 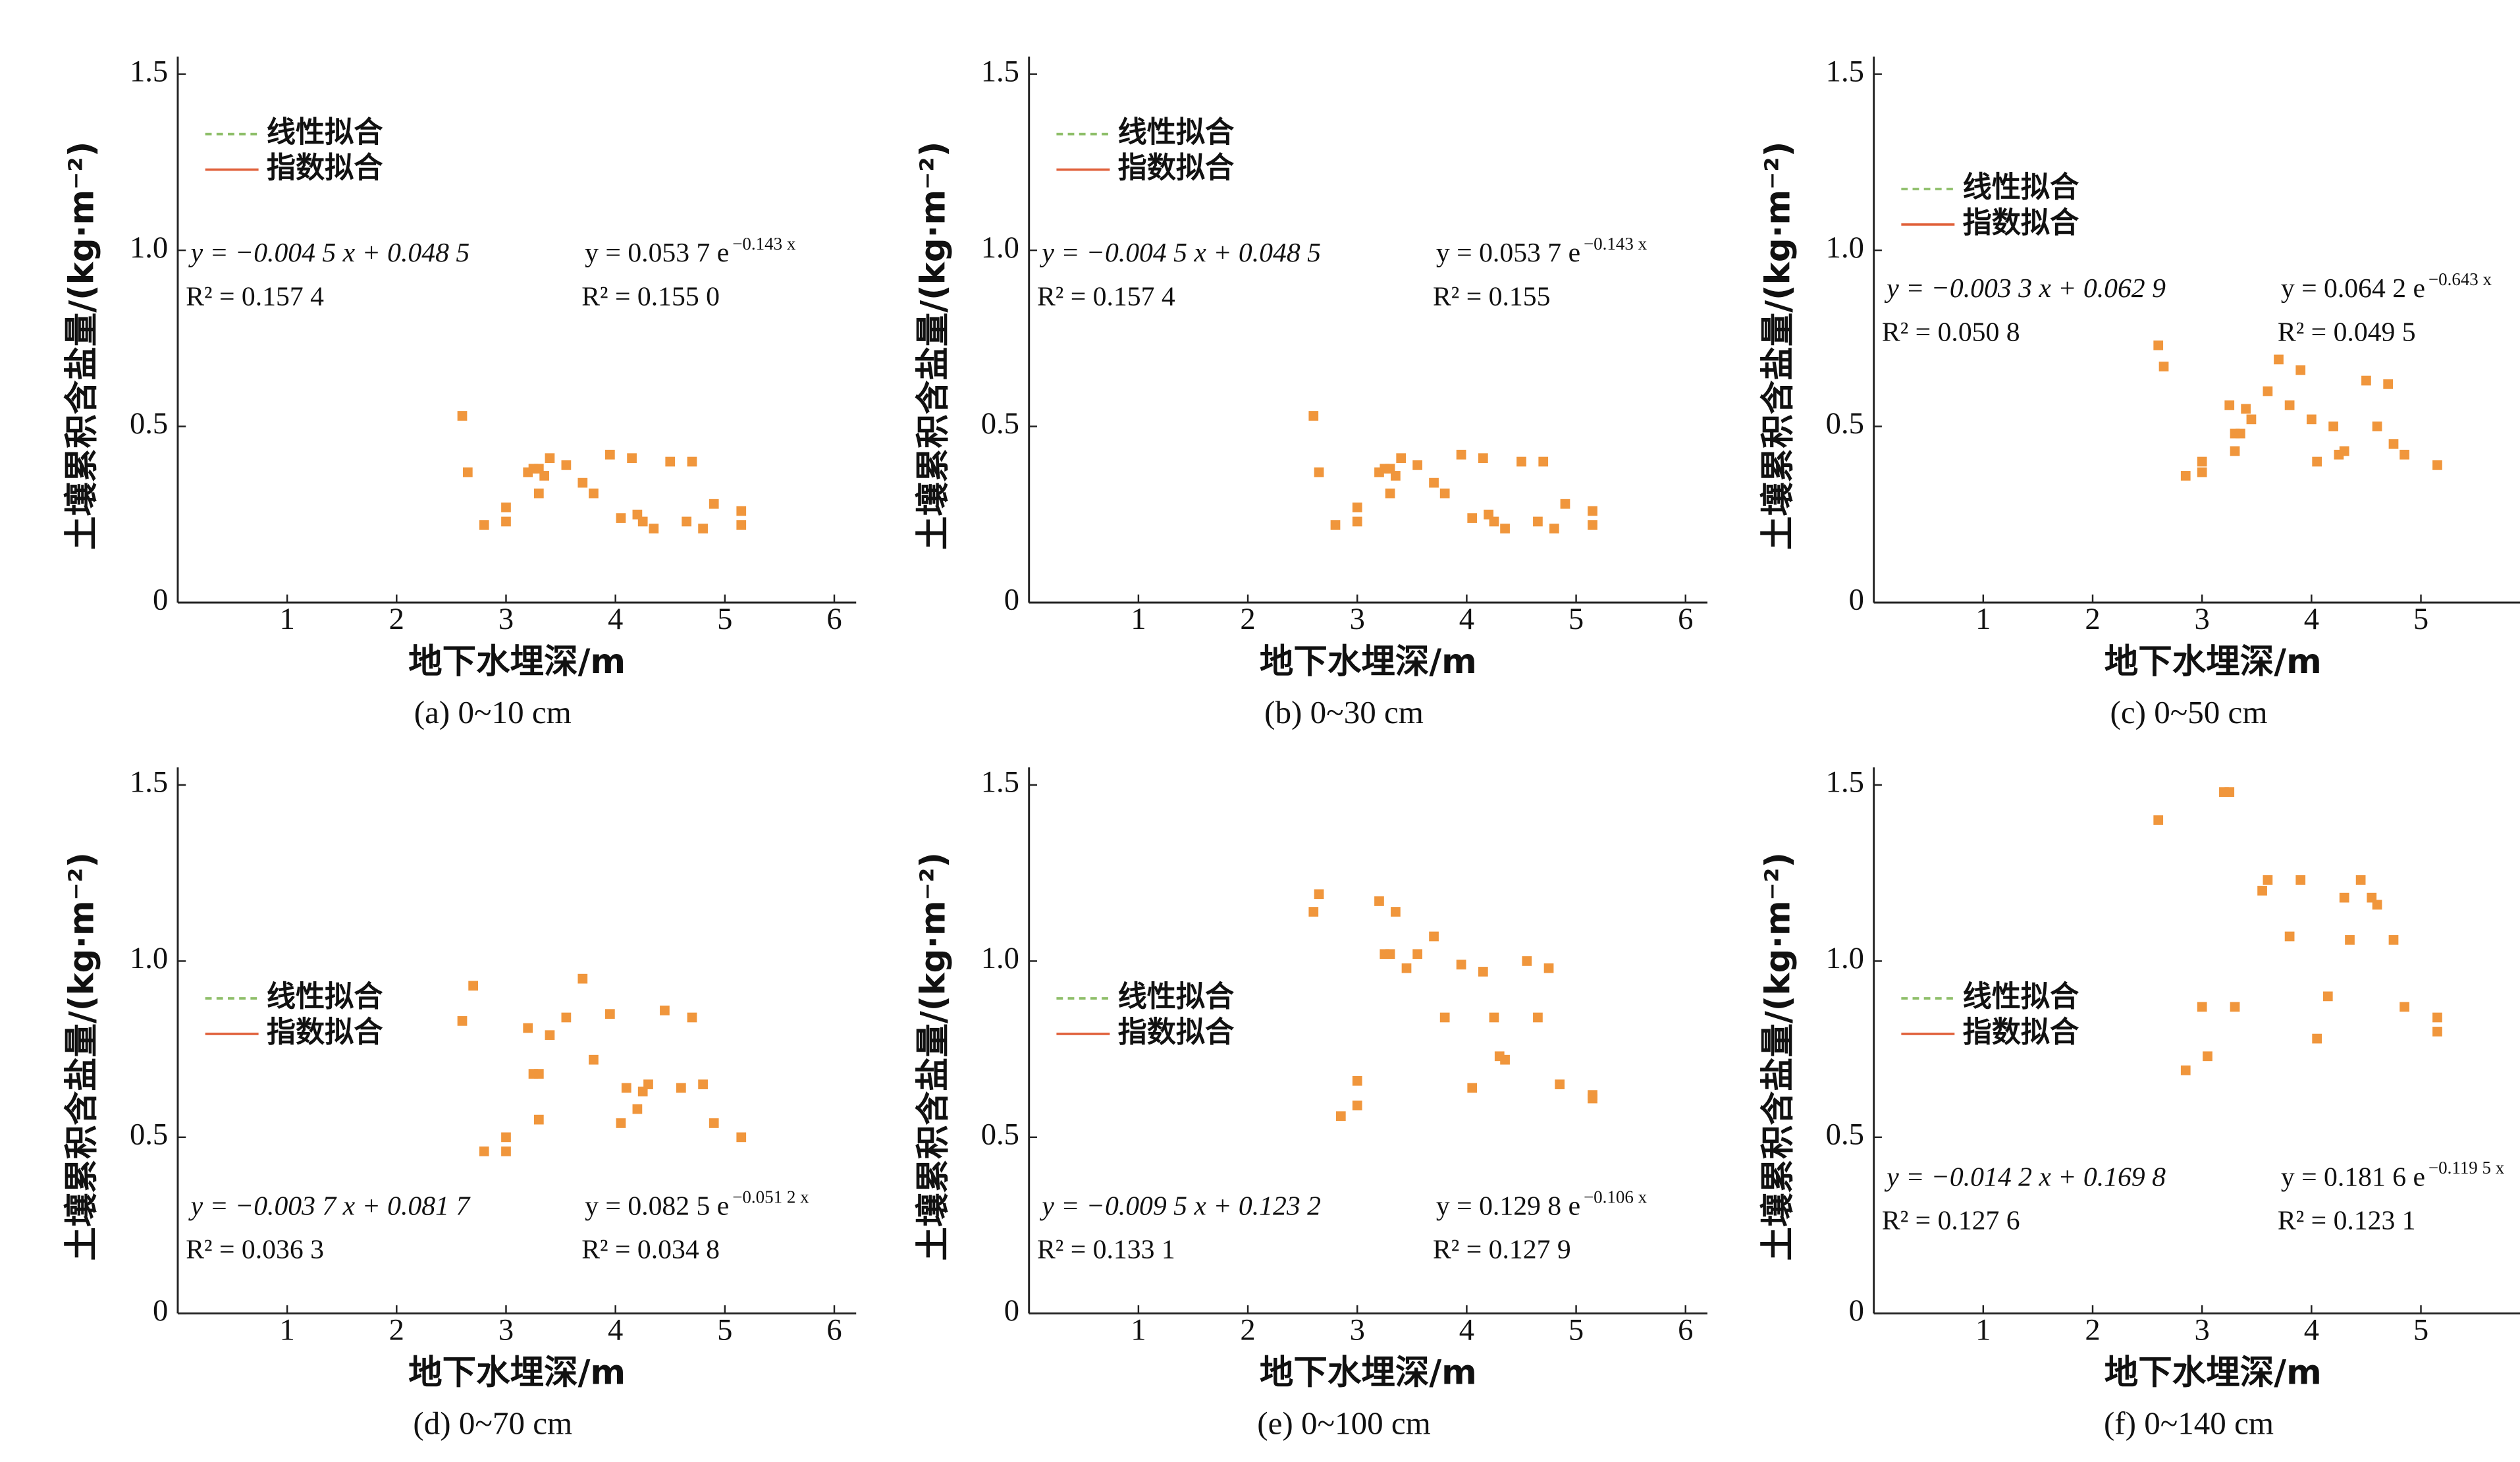 What do you see at coordinates (492, 1423) in the screenshot?
I see `caption: (d) 0~70 cm` at bounding box center [492, 1423].